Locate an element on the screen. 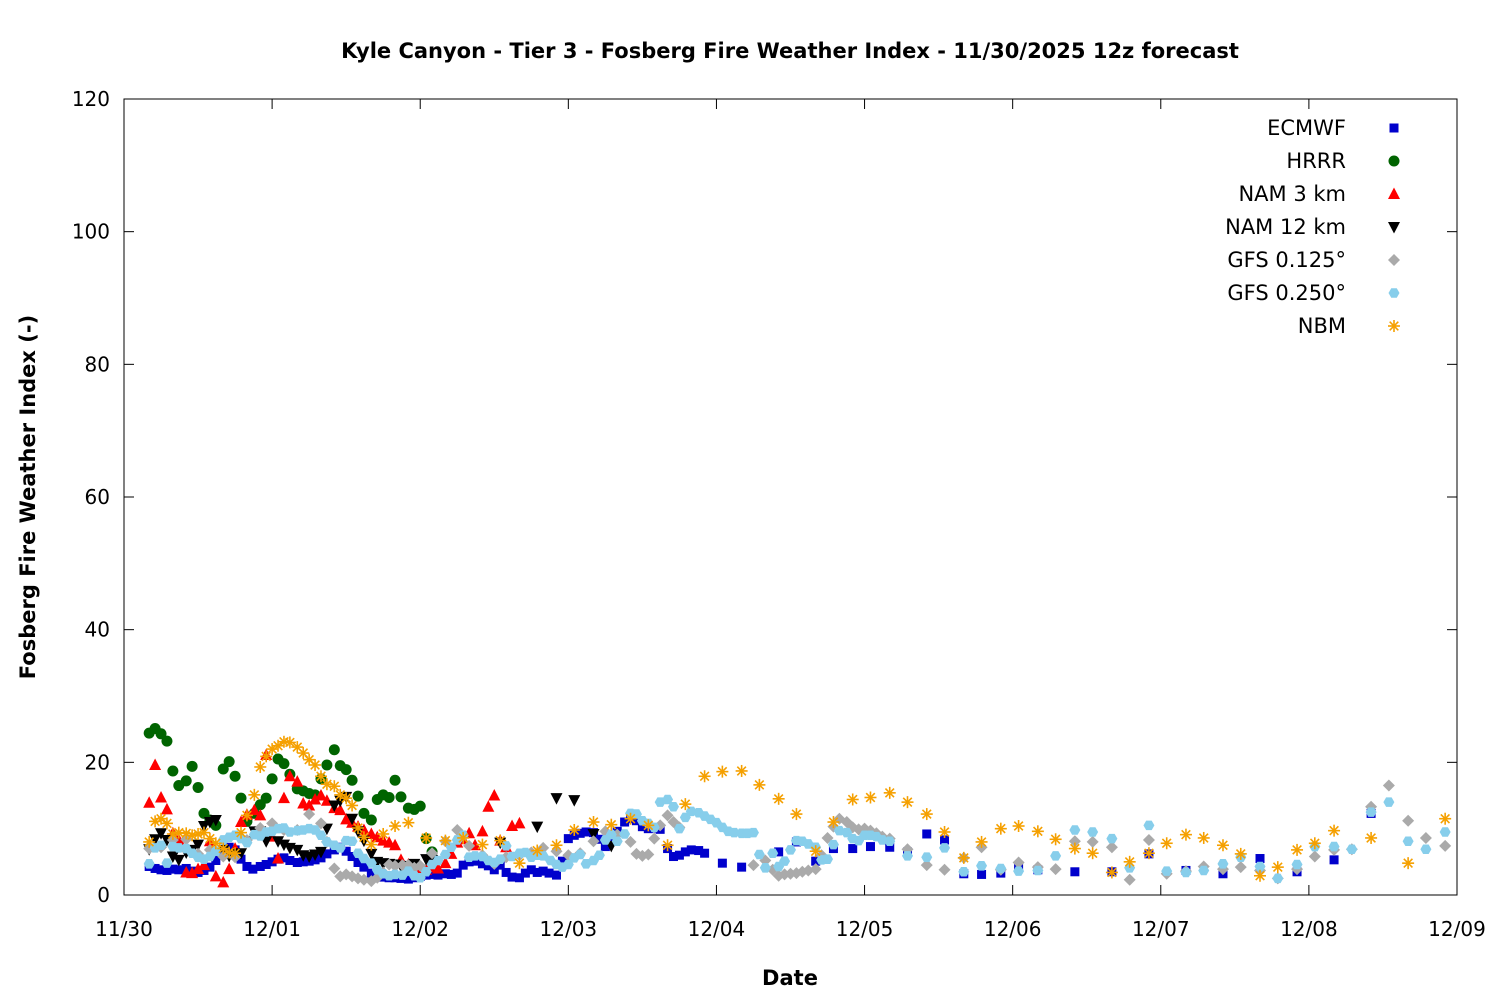 This screenshot has height=1000, width=1500. y-tick-label: 40 is located at coordinates (97, 630).